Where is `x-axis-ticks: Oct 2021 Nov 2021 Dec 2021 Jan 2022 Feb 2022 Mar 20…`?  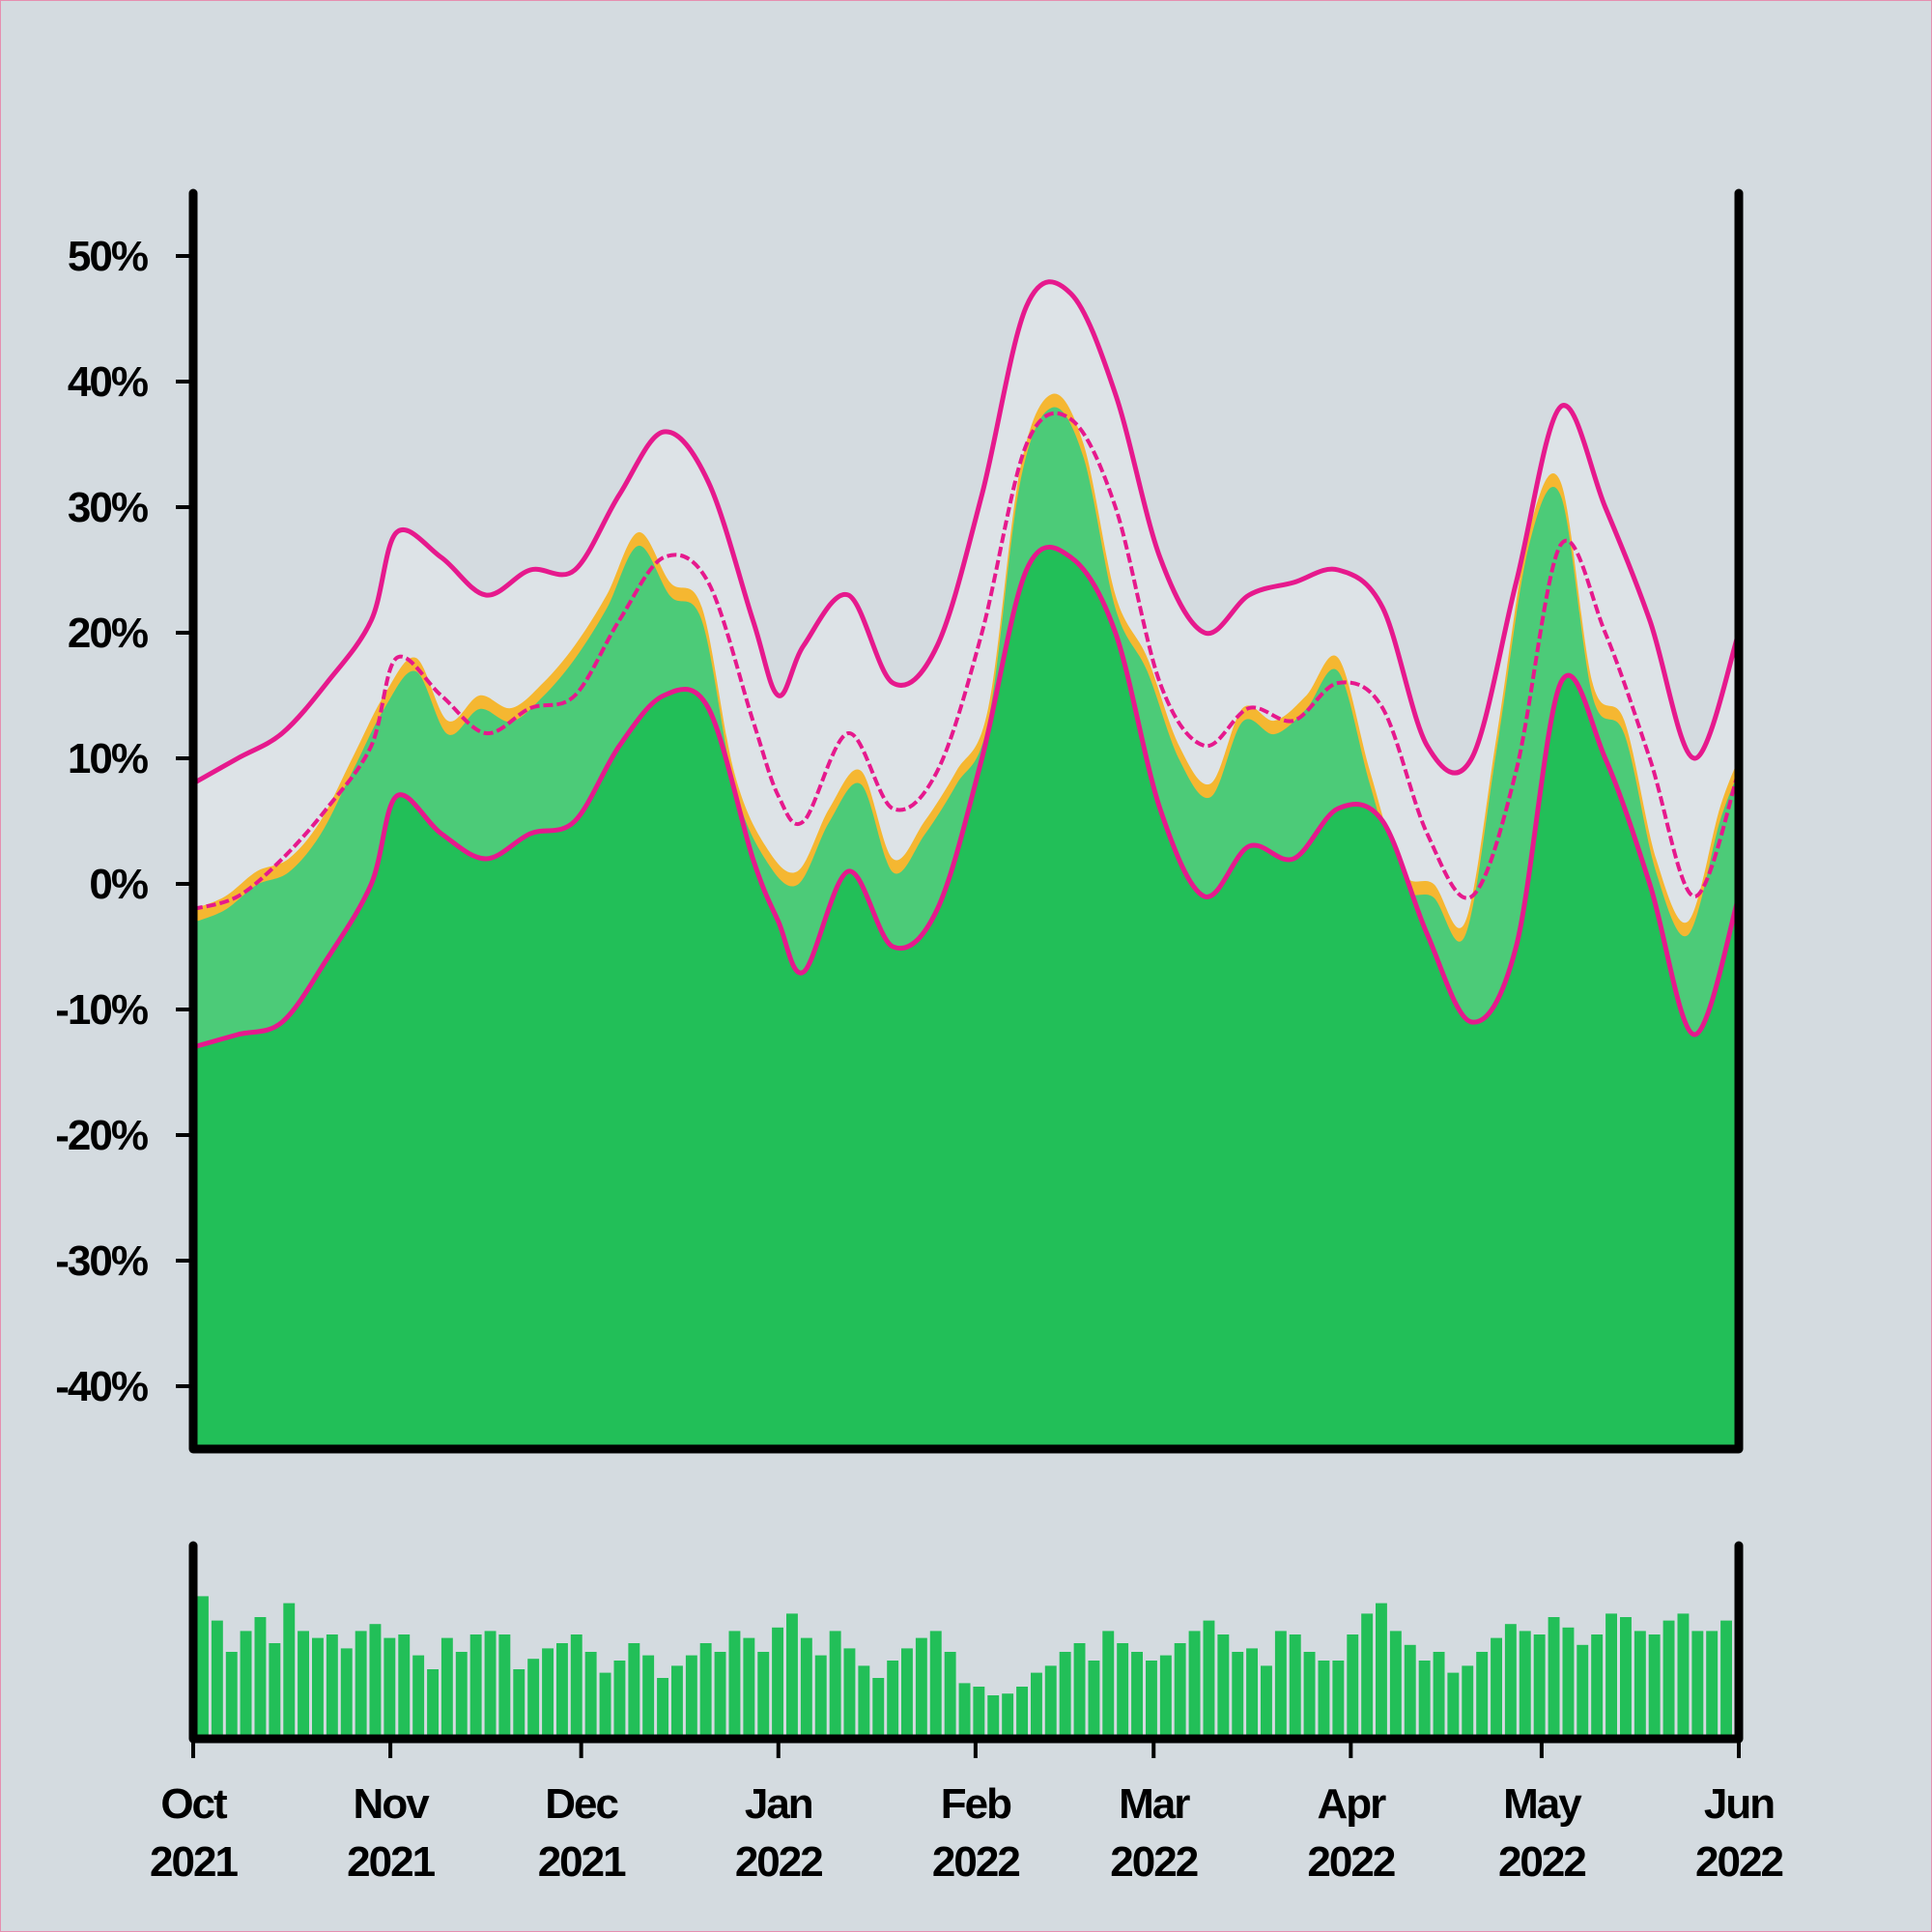
x-axis-ticks: Oct 2021 Nov 2021 Dec 2021 Jan 2022 Feb 2022 Mar 20… is located at coordinates (967, 1812).